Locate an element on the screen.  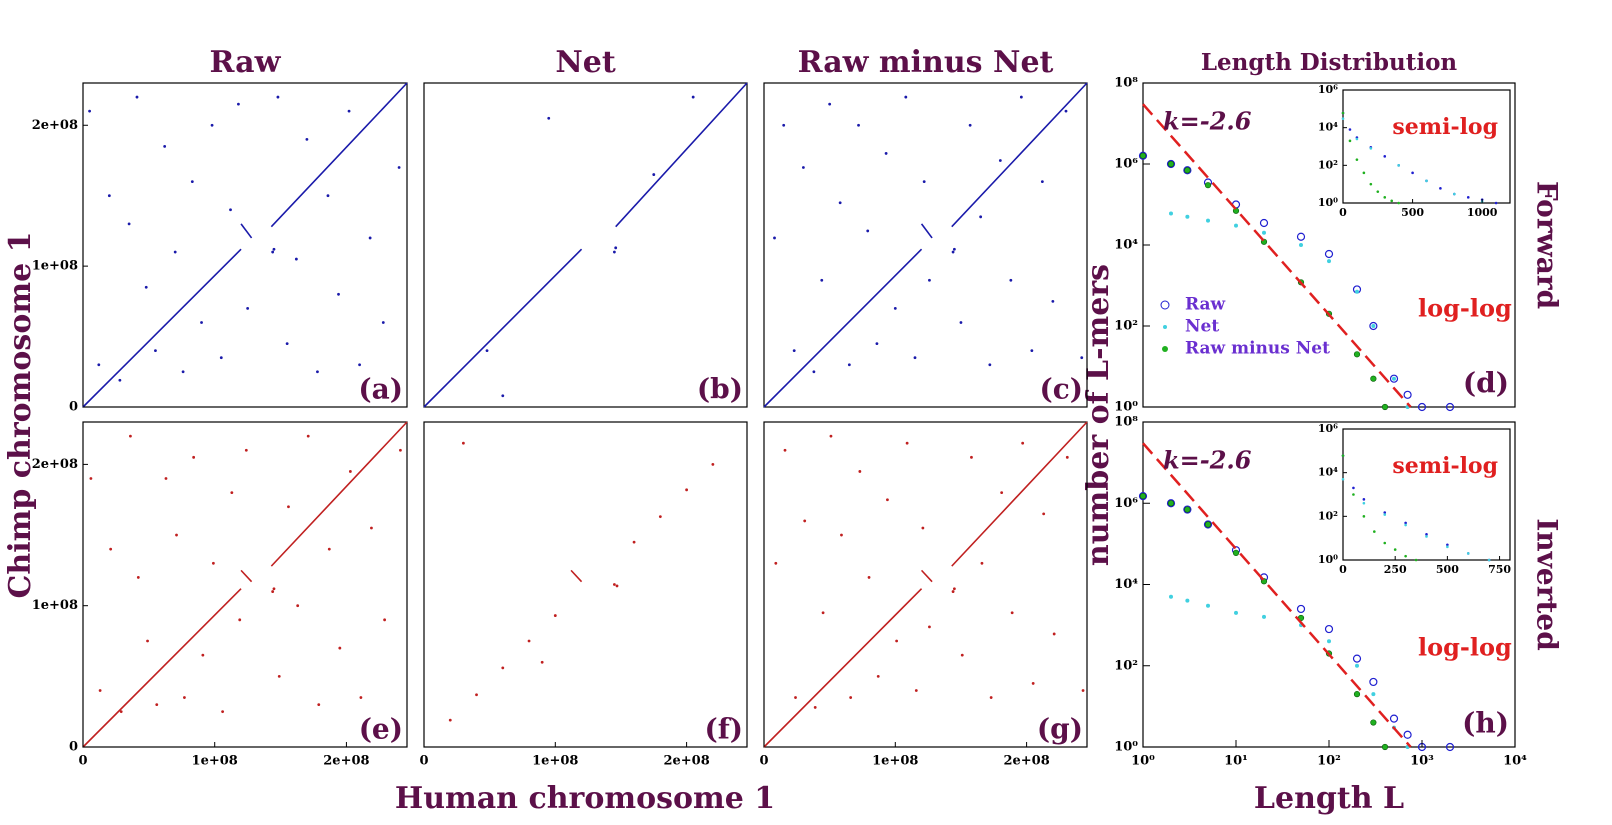
panel-title: Raw minus Net is located at coordinates (926, 62).